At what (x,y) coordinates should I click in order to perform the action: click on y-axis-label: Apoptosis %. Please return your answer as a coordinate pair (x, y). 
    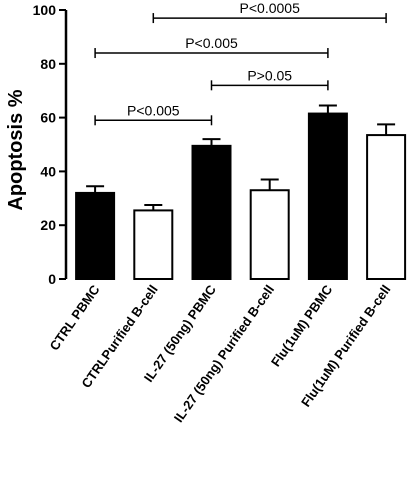
    Looking at the image, I should click on (16, 149).